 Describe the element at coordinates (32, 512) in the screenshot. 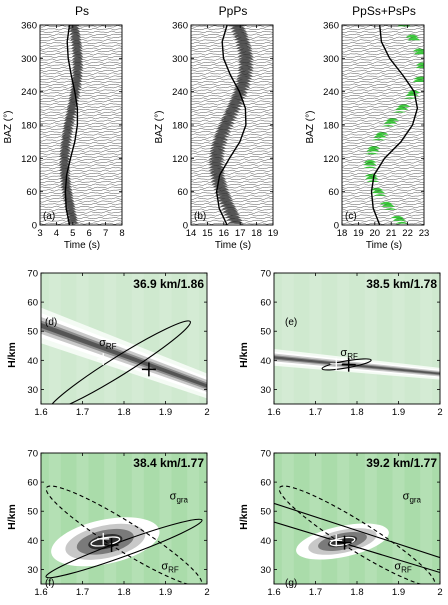

I see `axis-f-ytick-label: 50` at that location.